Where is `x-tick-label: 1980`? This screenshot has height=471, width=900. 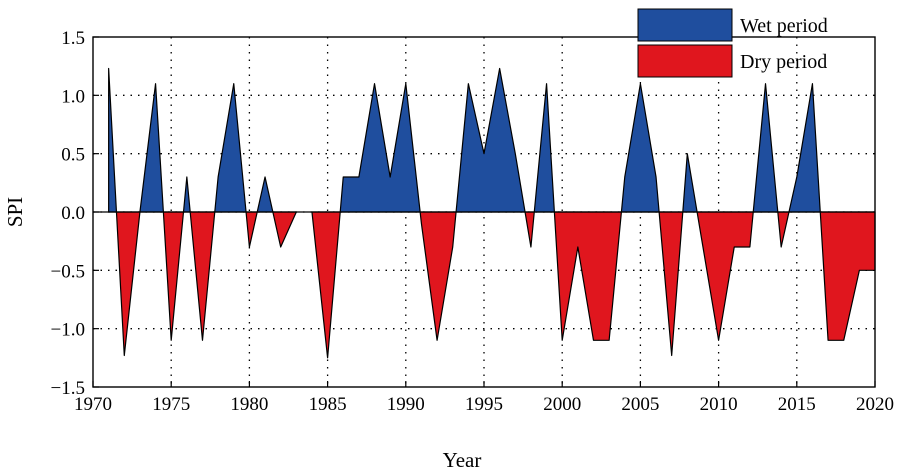 x-tick-label: 1980 is located at coordinates (249, 404).